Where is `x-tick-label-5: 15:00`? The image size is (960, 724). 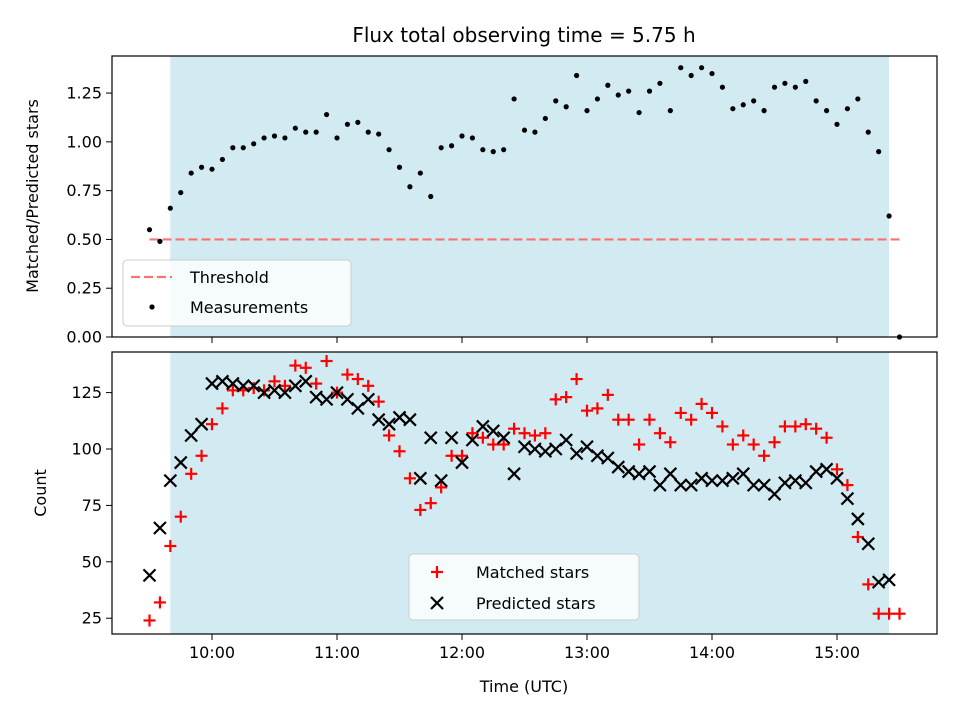 x-tick-label-5: 15:00 is located at coordinates (837, 652).